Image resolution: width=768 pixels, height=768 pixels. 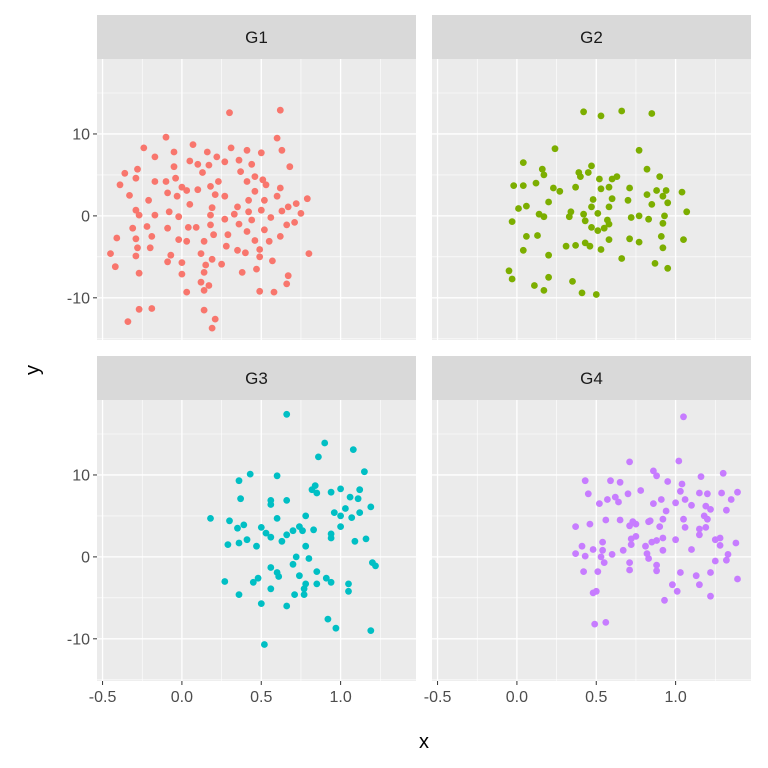 I want to click on facet-strip, so click(x=591, y=378).